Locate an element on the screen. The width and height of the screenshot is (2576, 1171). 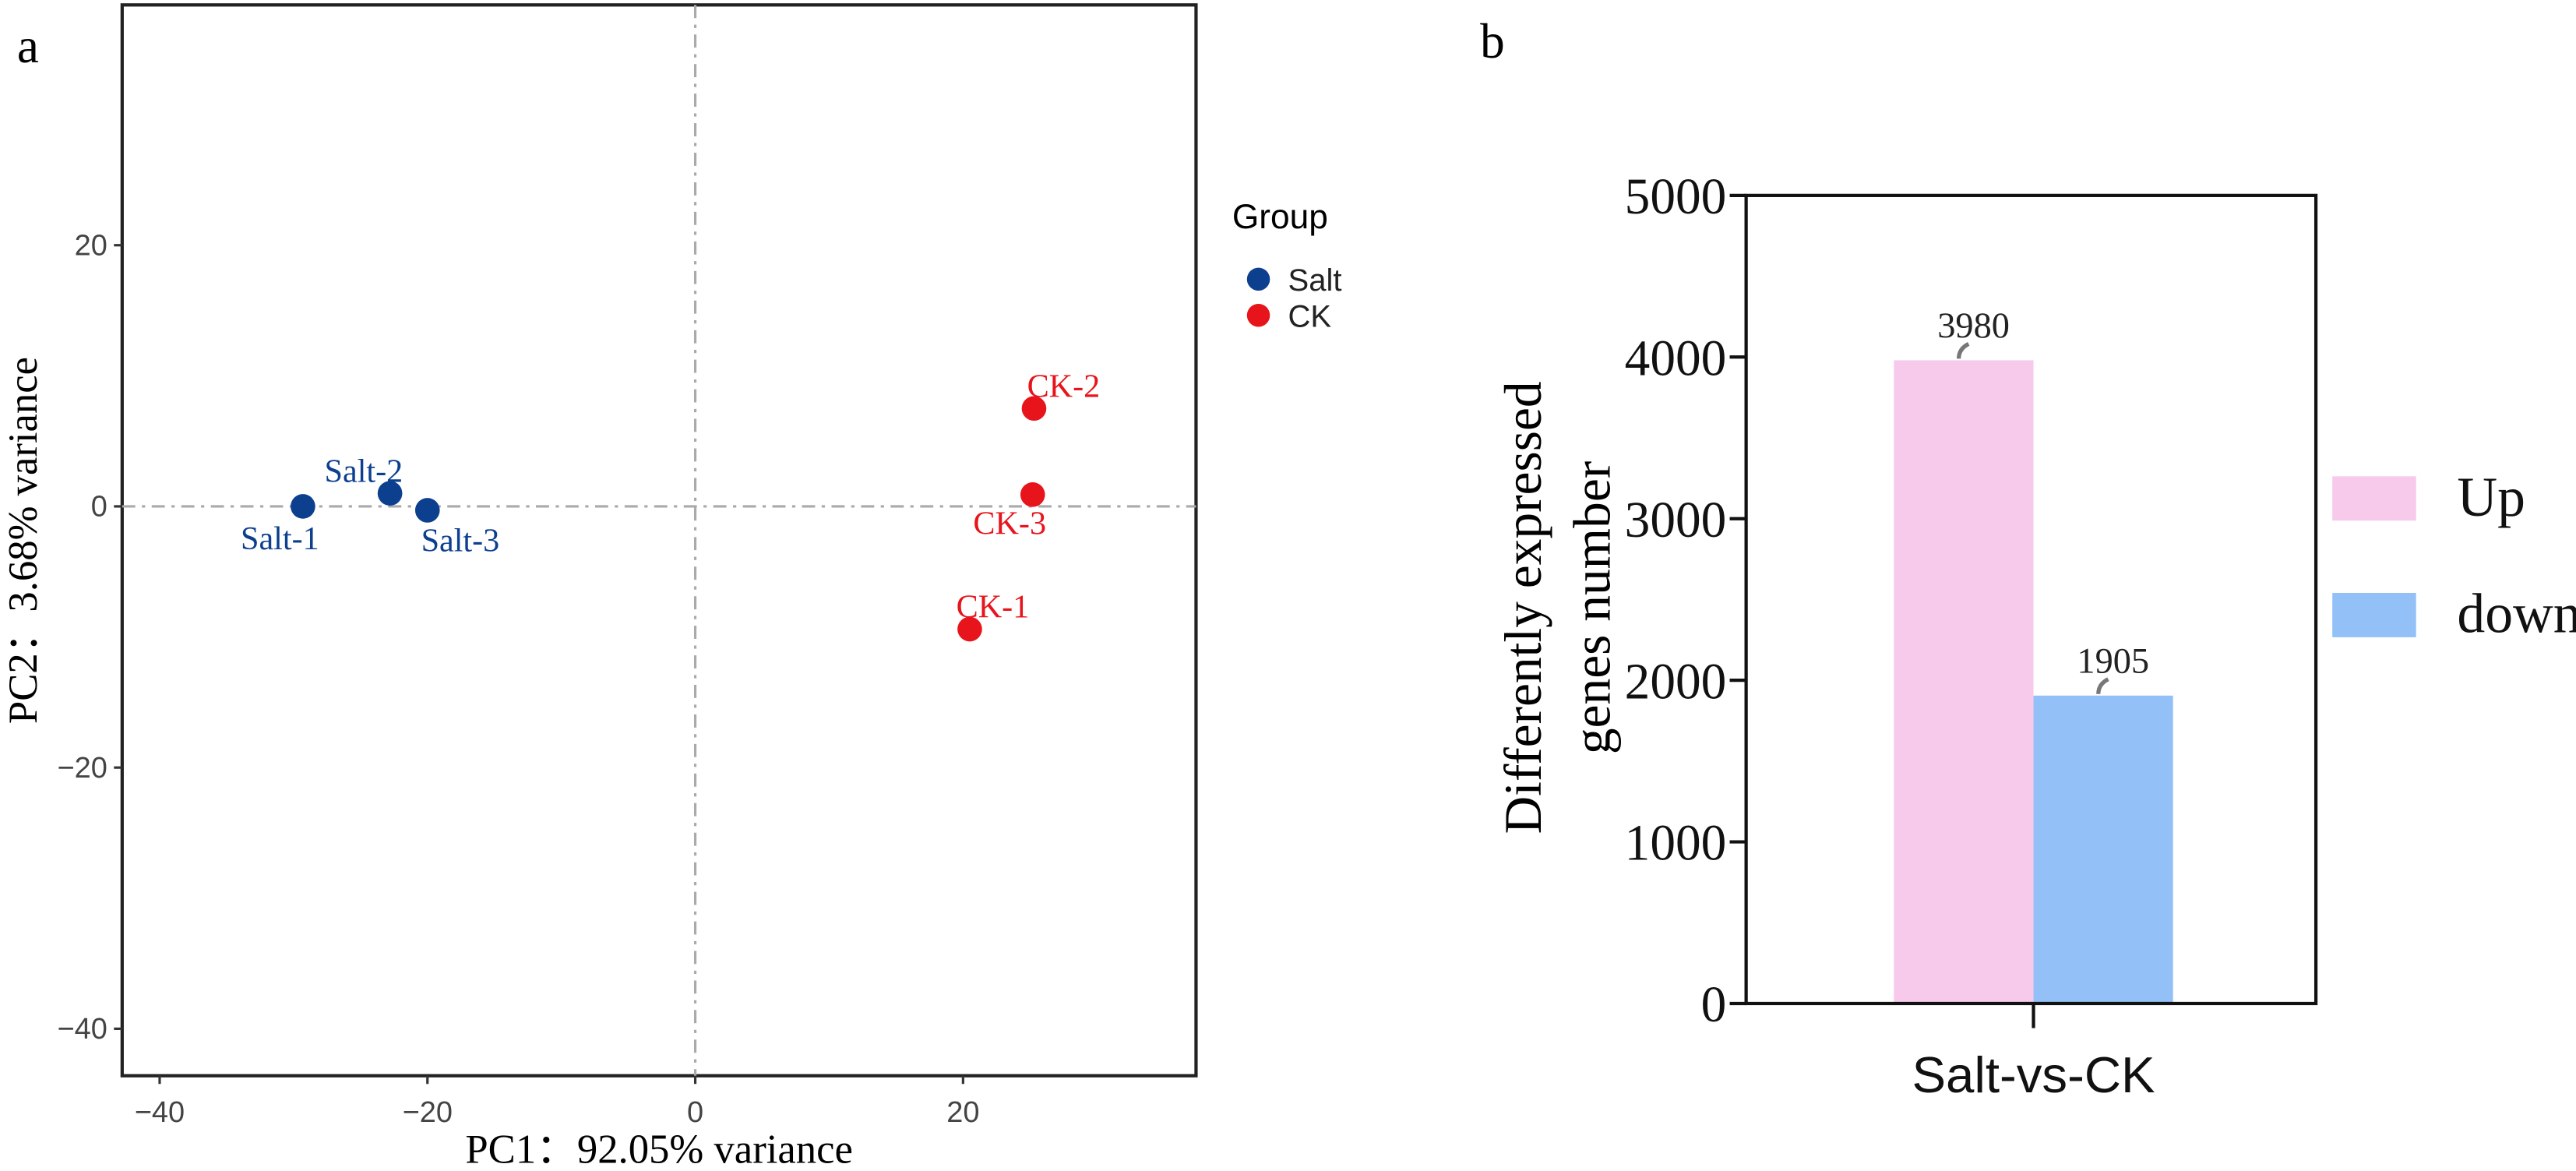
y-tick-label: 5000 is located at coordinates (1676, 197).